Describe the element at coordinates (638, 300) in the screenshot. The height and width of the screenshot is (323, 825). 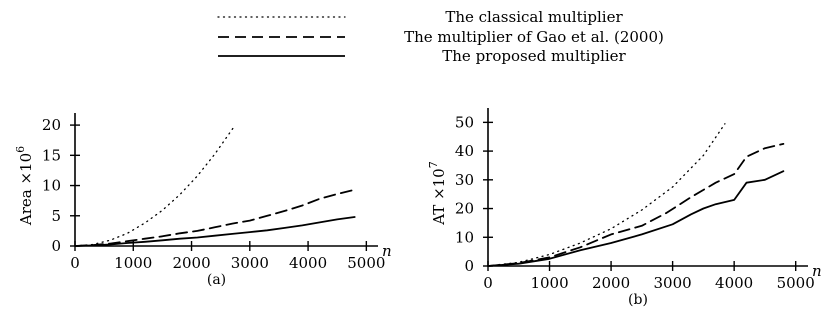
I see `panel-caption: (b)` at that location.